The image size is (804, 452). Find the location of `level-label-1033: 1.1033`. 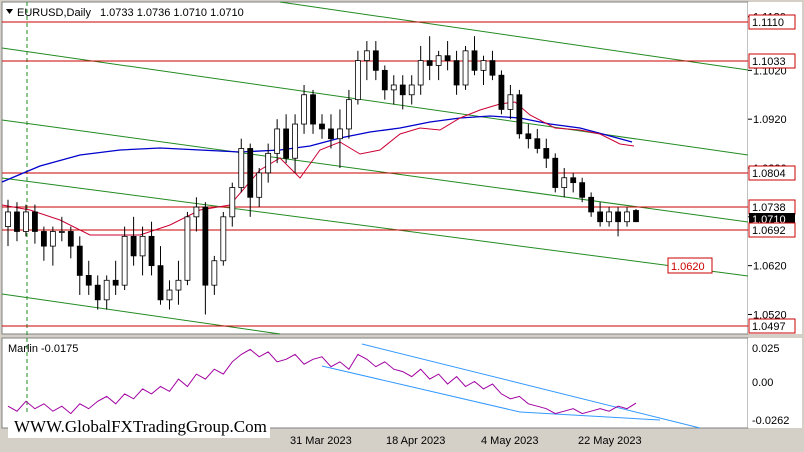

level-label-1033: 1.1033 is located at coordinates (769, 62).